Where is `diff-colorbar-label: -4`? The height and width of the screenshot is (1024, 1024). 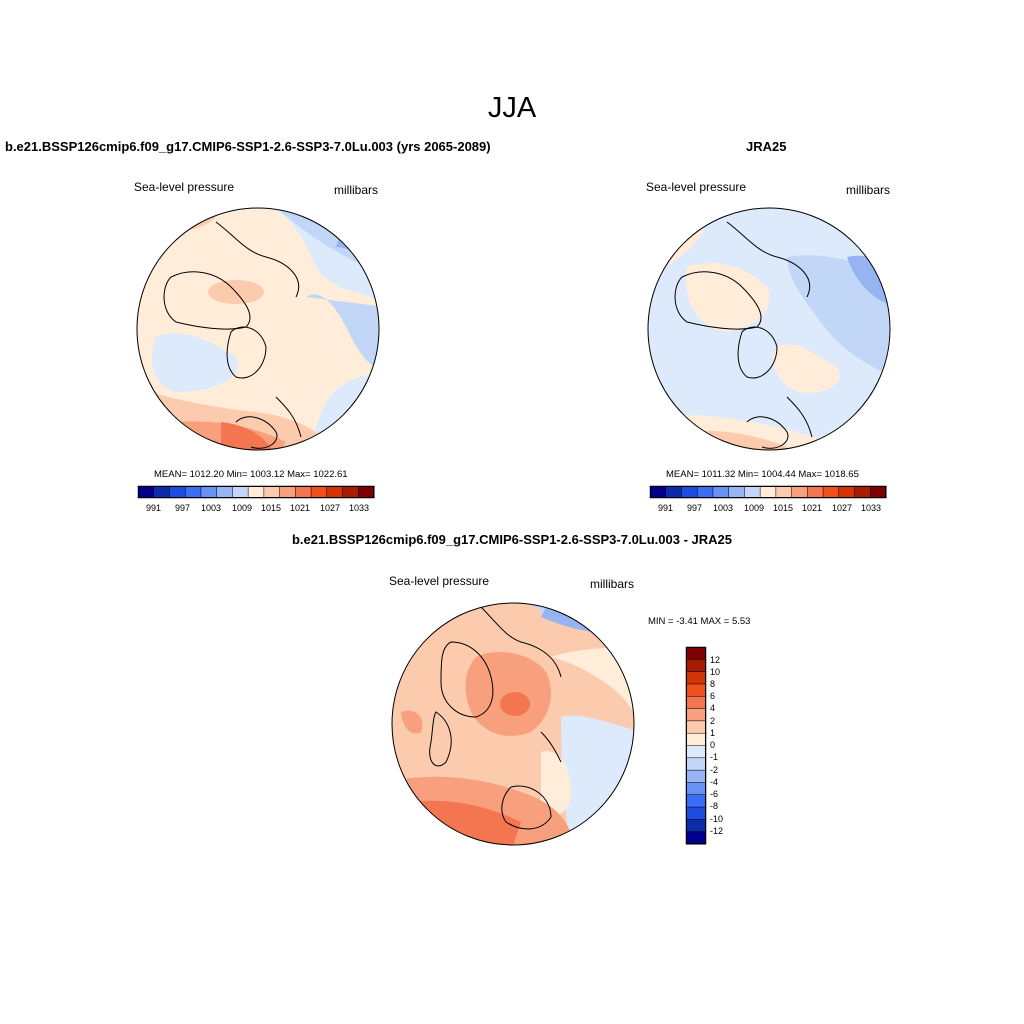 diff-colorbar-label: -4 is located at coordinates (714, 782).